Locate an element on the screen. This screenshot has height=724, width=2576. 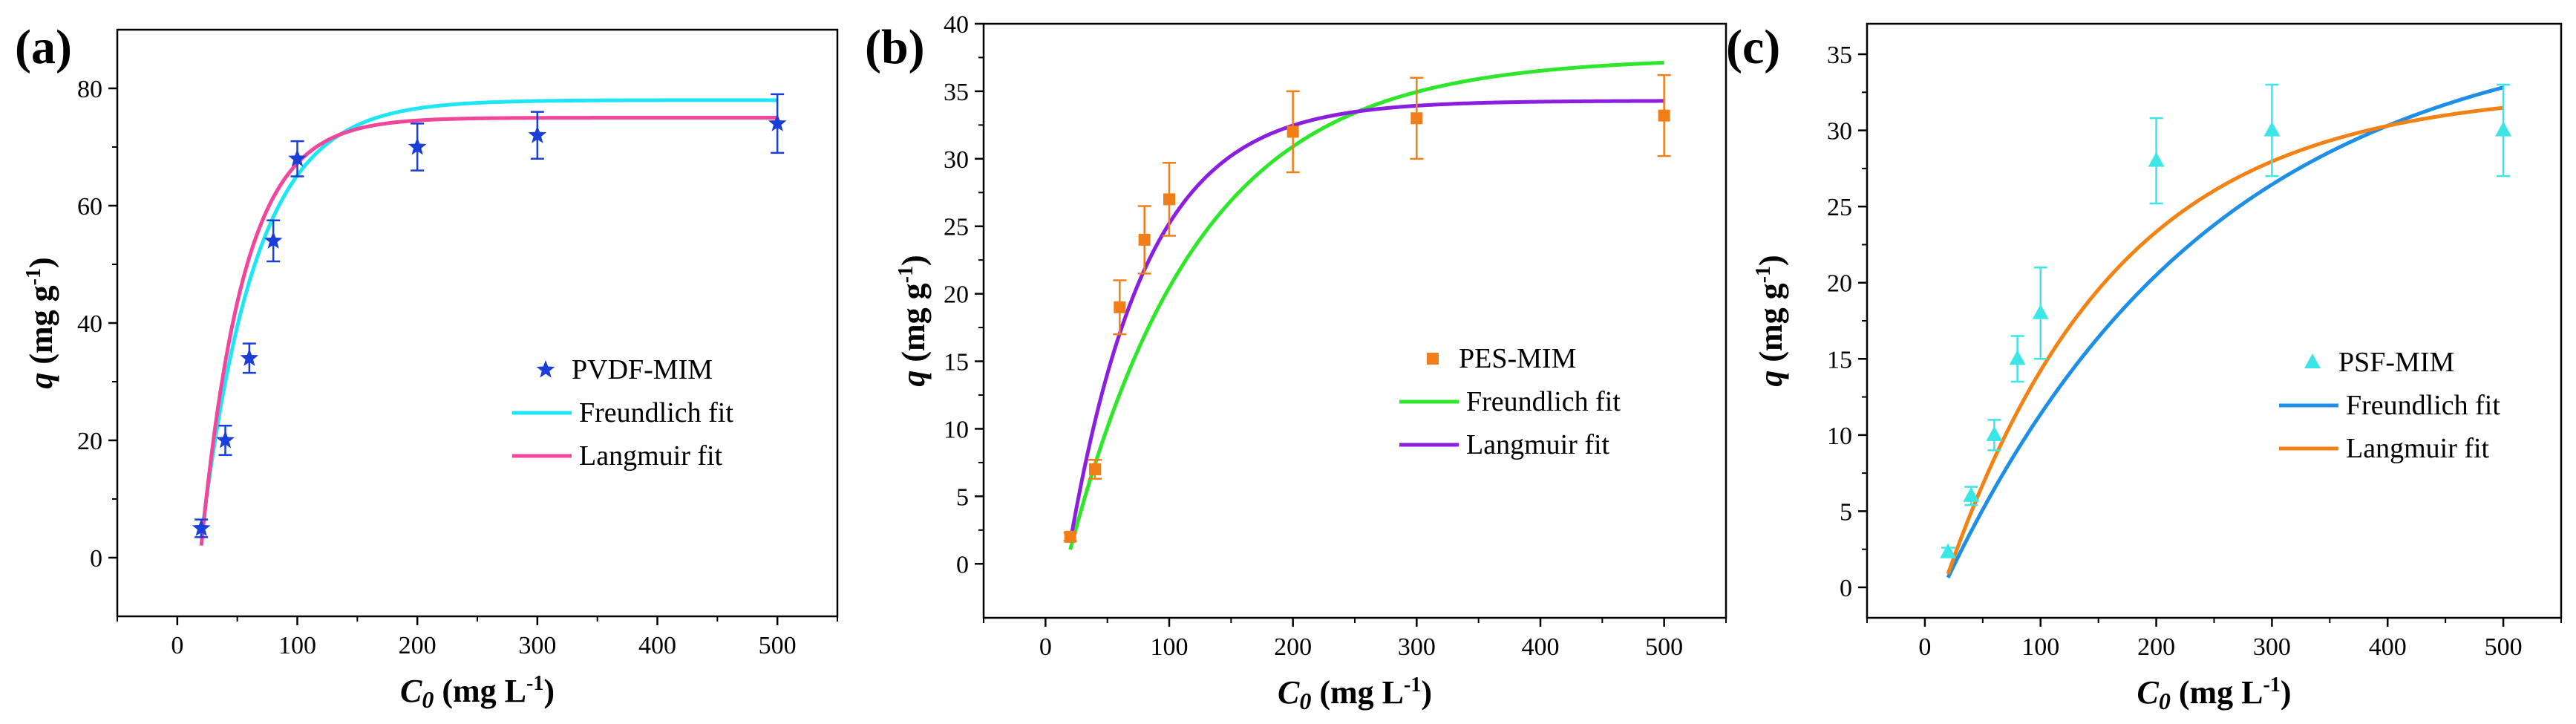
y-tick-label: 60 is located at coordinates (89, 207).